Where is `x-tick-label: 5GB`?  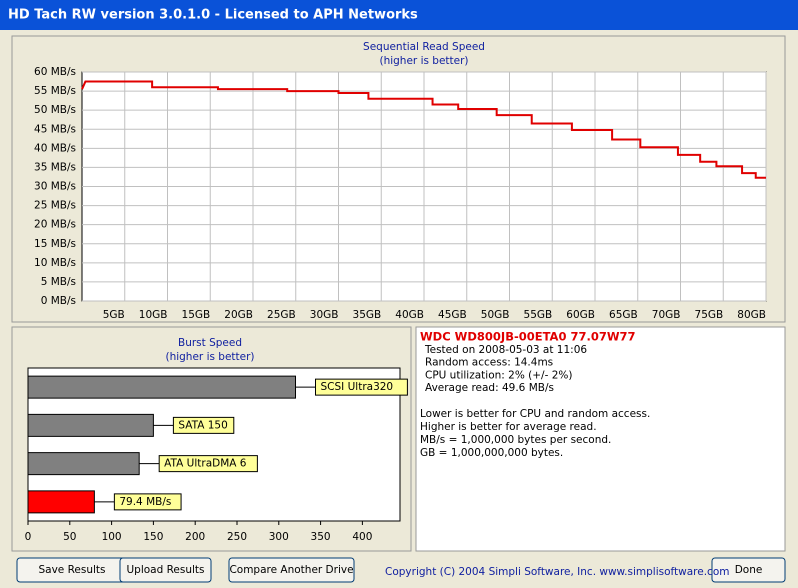 x-tick-label: 5GB is located at coordinates (114, 315).